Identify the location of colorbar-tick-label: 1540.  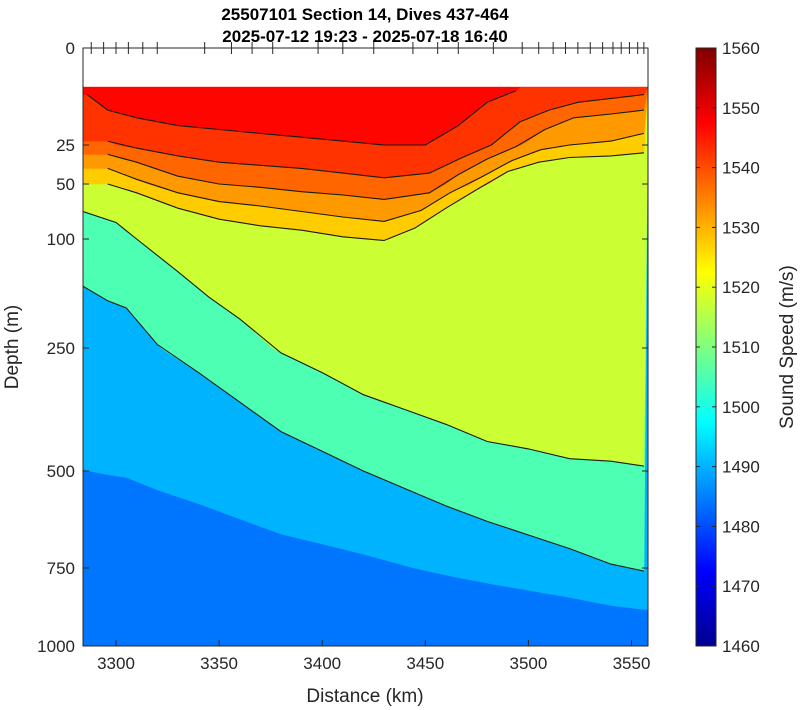
(741, 168).